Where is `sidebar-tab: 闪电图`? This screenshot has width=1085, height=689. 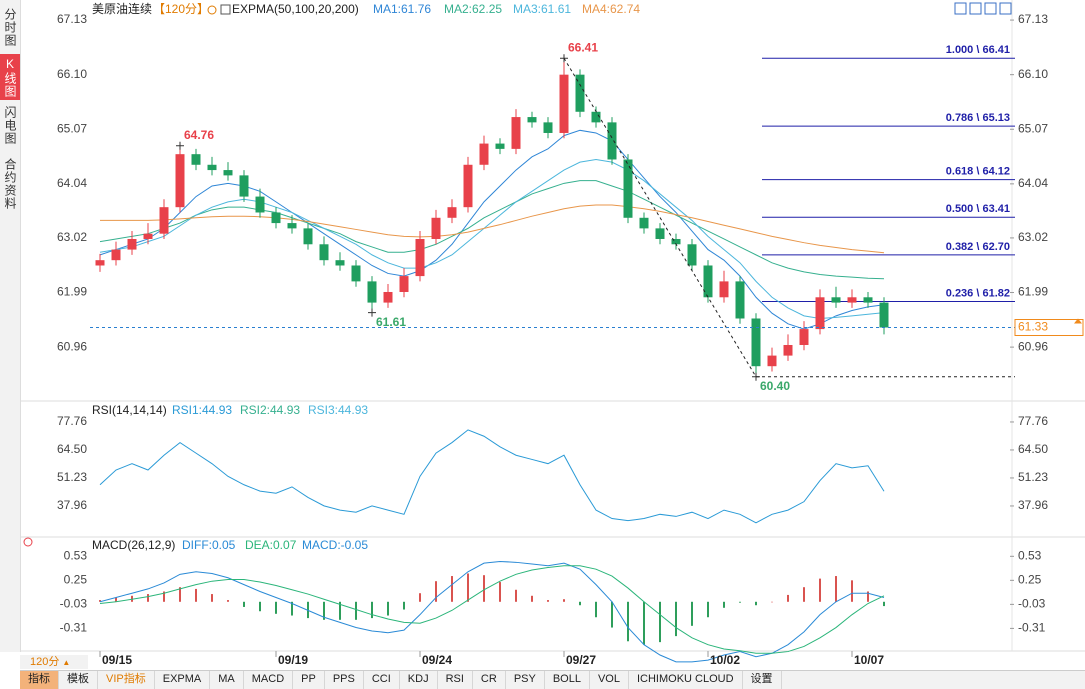 sidebar-tab: 闪电图 is located at coordinates (10, 125).